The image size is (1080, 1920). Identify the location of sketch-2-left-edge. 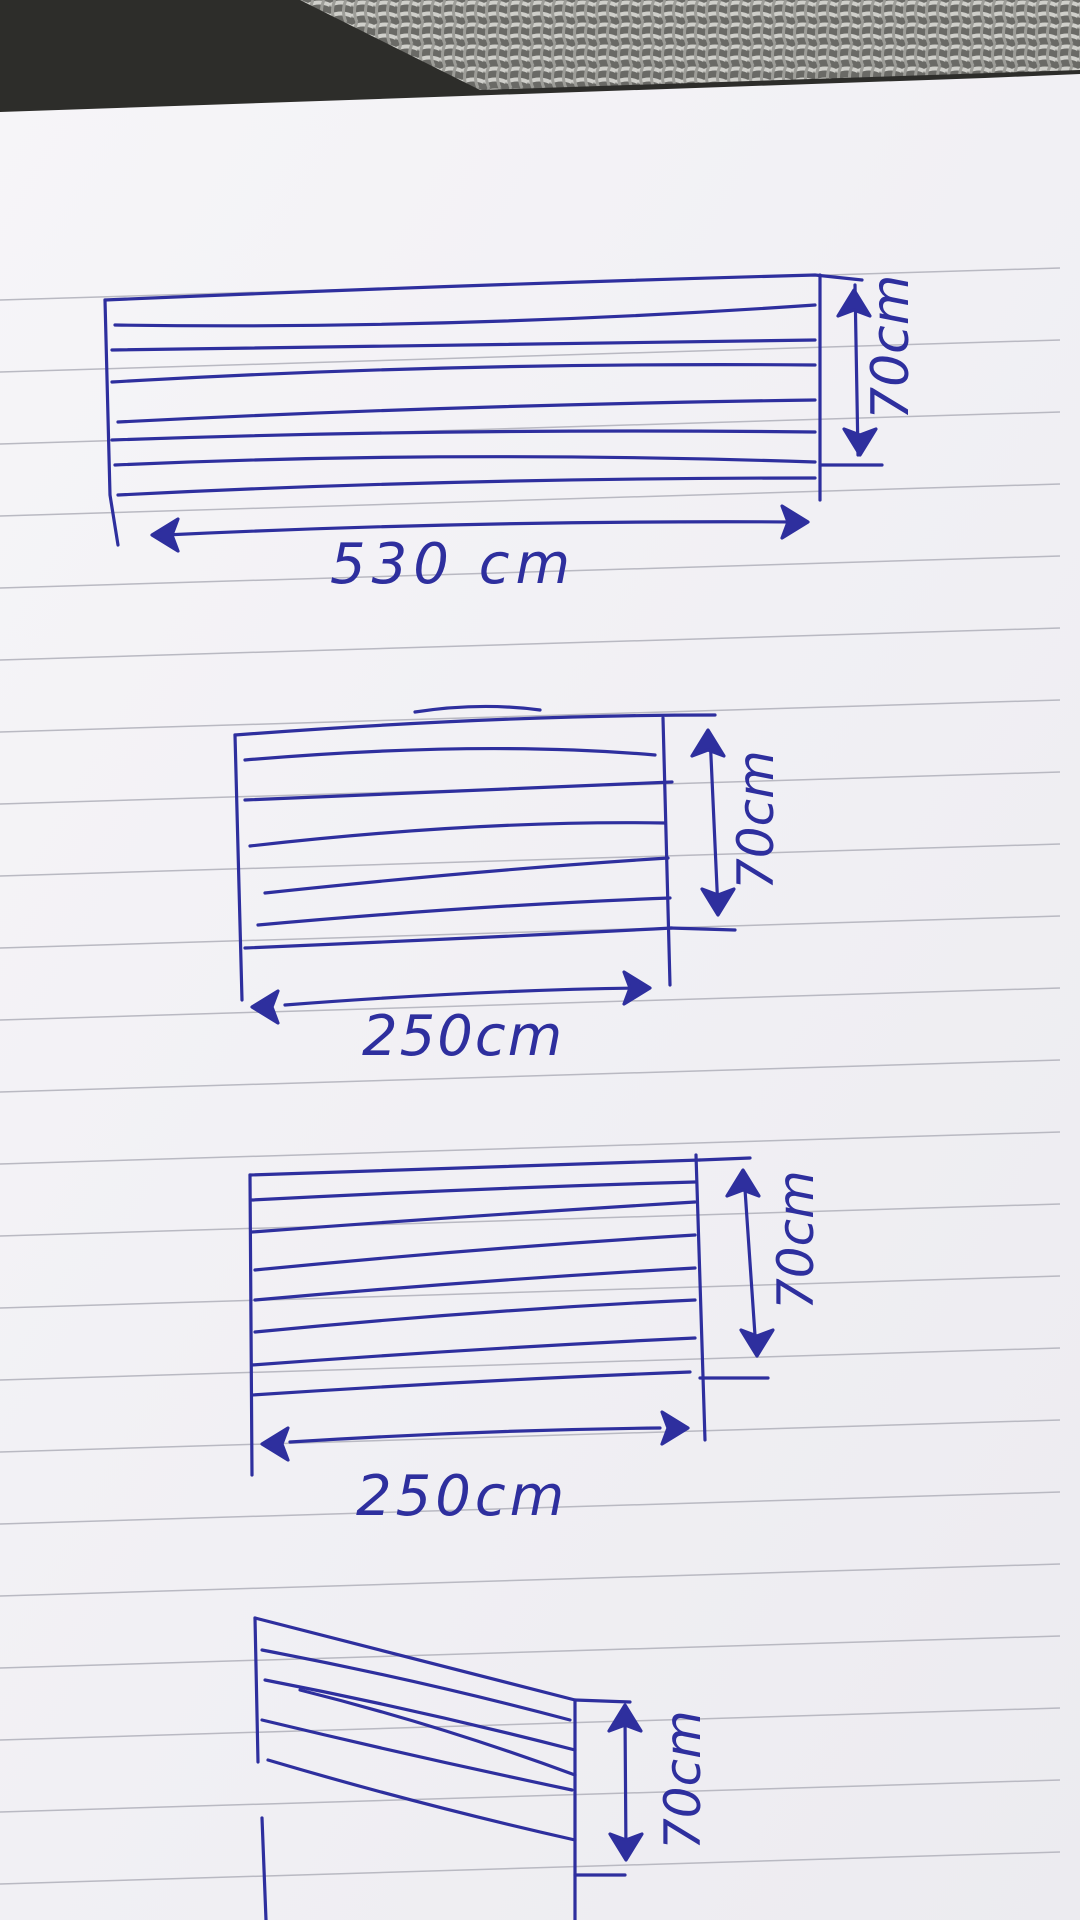
(238, 867).